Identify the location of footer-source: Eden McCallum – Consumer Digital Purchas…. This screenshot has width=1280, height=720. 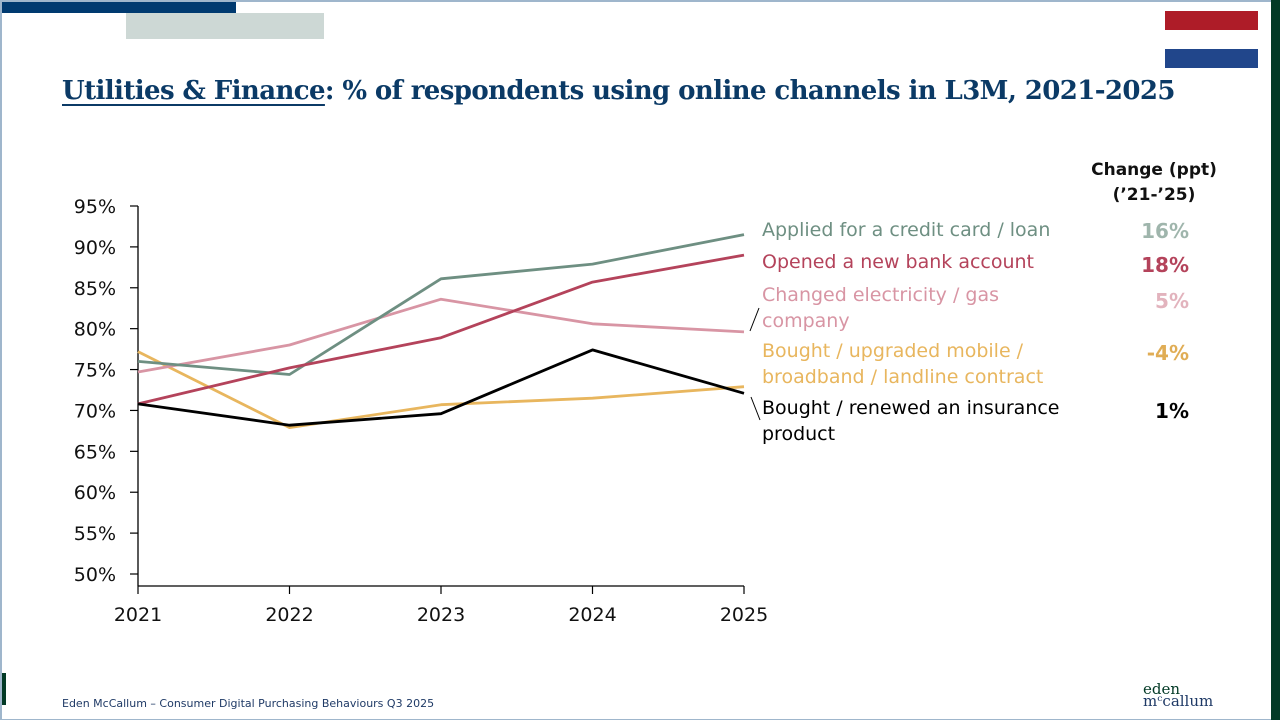
(248, 703).